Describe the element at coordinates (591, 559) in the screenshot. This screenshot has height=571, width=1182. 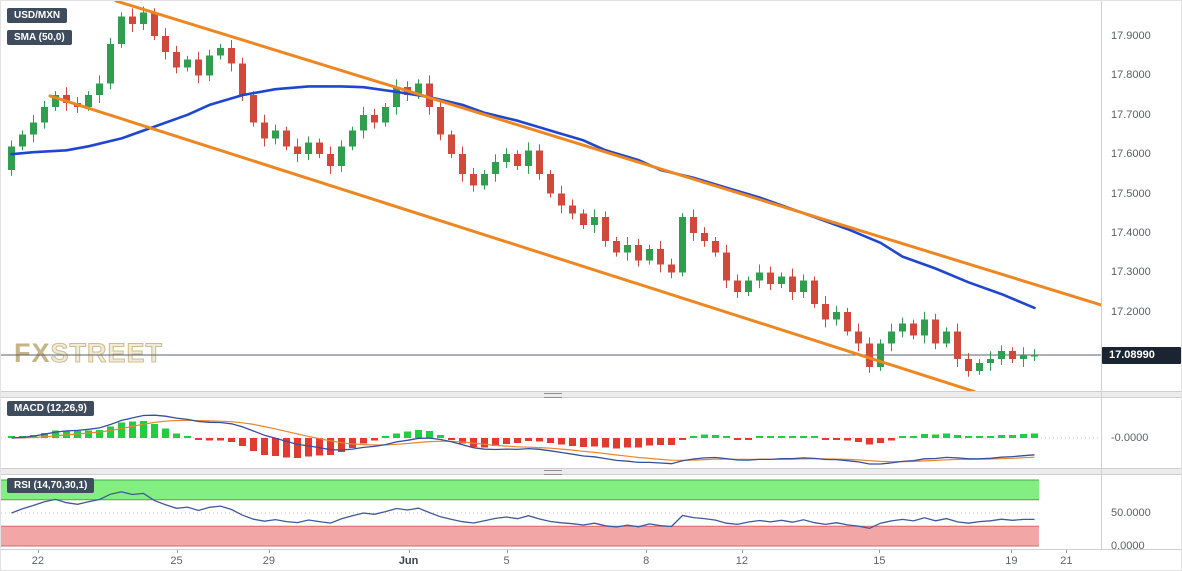
I see `time-axis: 22 25 29 Jun 5 8 12 15 19 21` at that location.